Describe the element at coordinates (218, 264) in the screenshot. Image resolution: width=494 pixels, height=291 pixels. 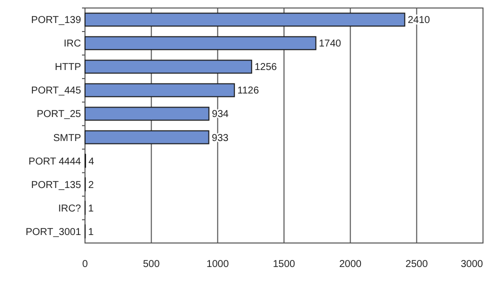
I see `x-tick-label: 1000` at that location.